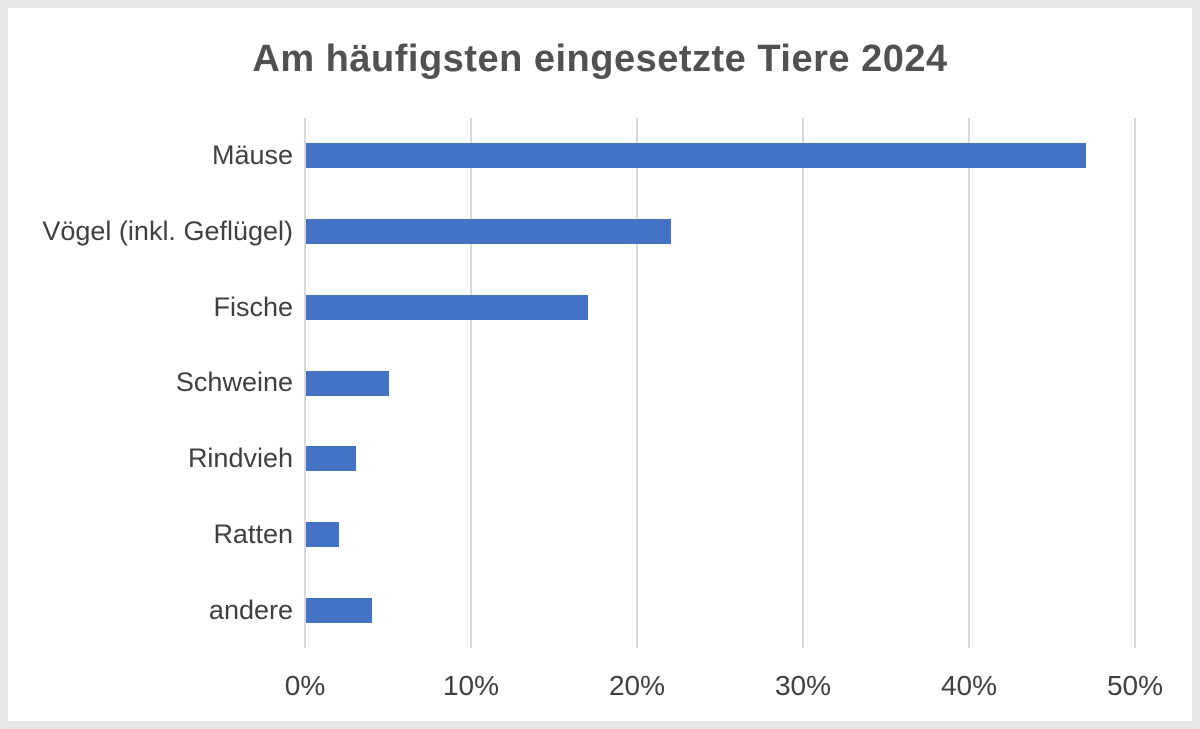 The image size is (1200, 729). I want to click on category-label-7: andere, so click(250, 609).